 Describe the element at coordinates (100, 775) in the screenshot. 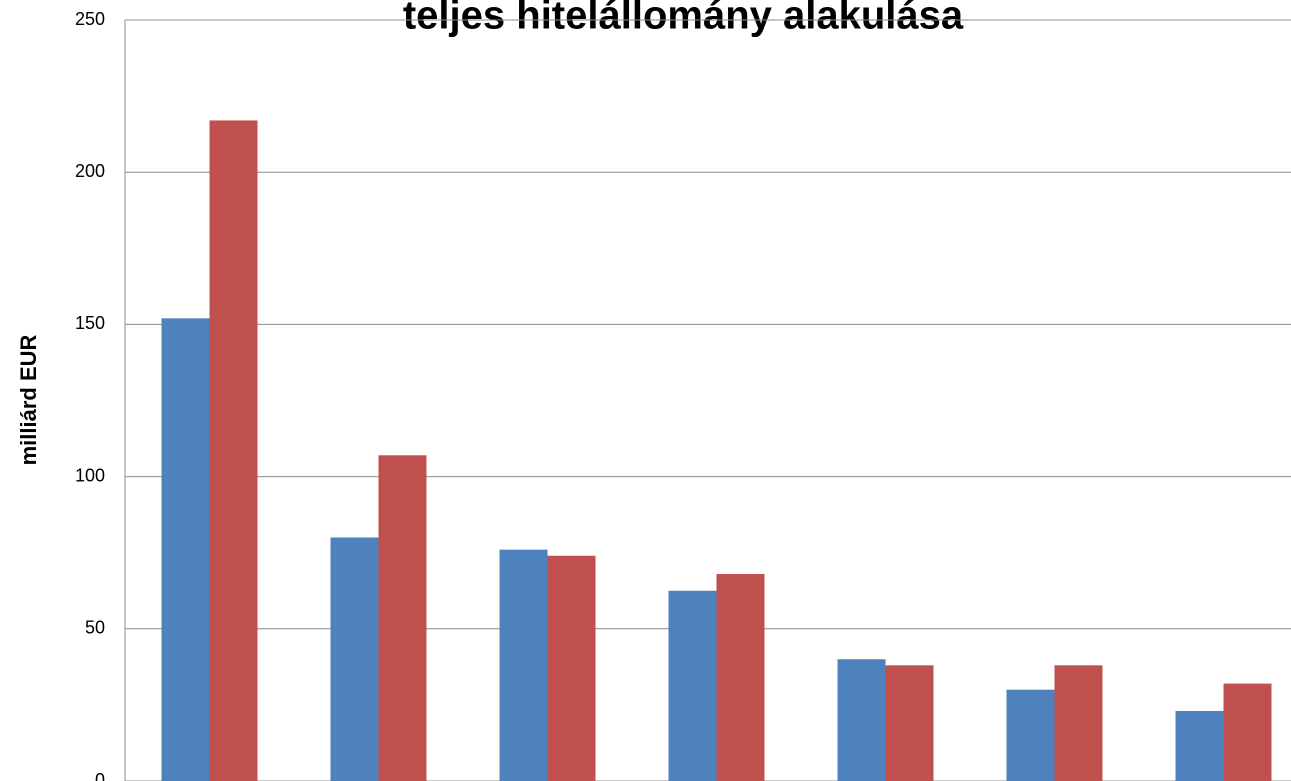

I see `y-tick-label: 0` at that location.